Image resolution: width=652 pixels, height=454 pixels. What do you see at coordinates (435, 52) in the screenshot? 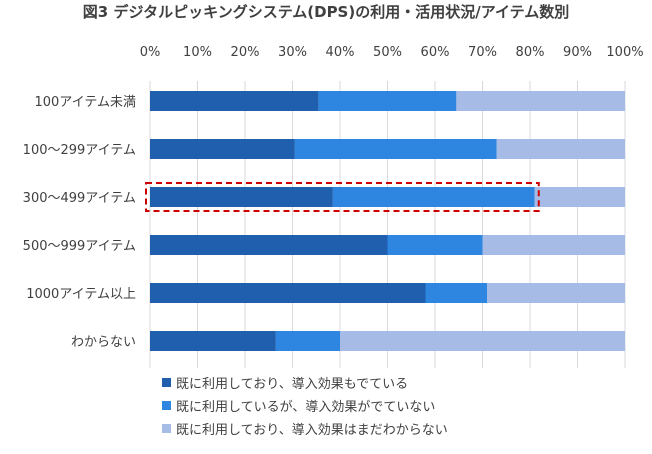
I see `x-tick-label: 60%` at bounding box center [435, 52].